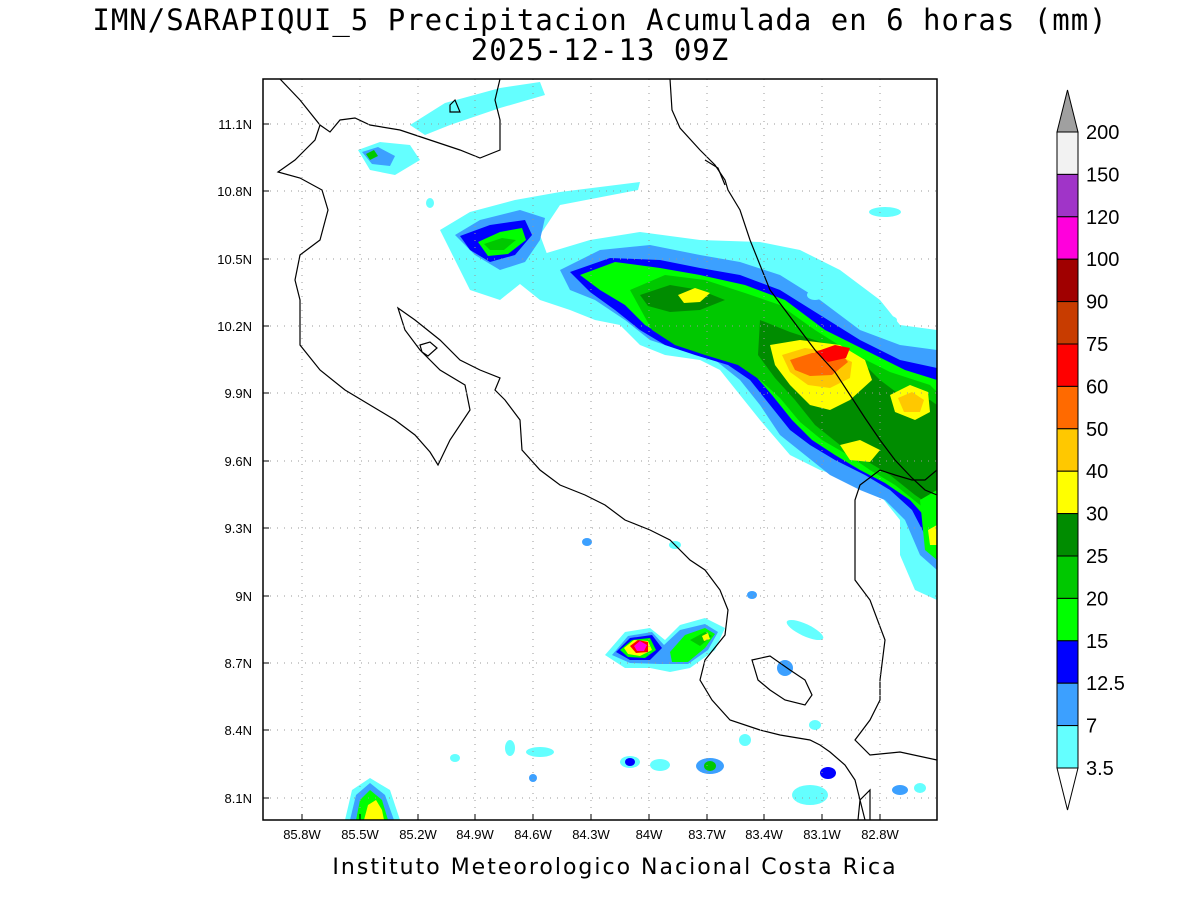 Image resolution: width=1200 pixels, height=900 pixels. I want to click on colorbar: 200 150 120 100 90 75 60 50 40 30 25 20 15 12.5 7 3.5, so click(1090, 450).